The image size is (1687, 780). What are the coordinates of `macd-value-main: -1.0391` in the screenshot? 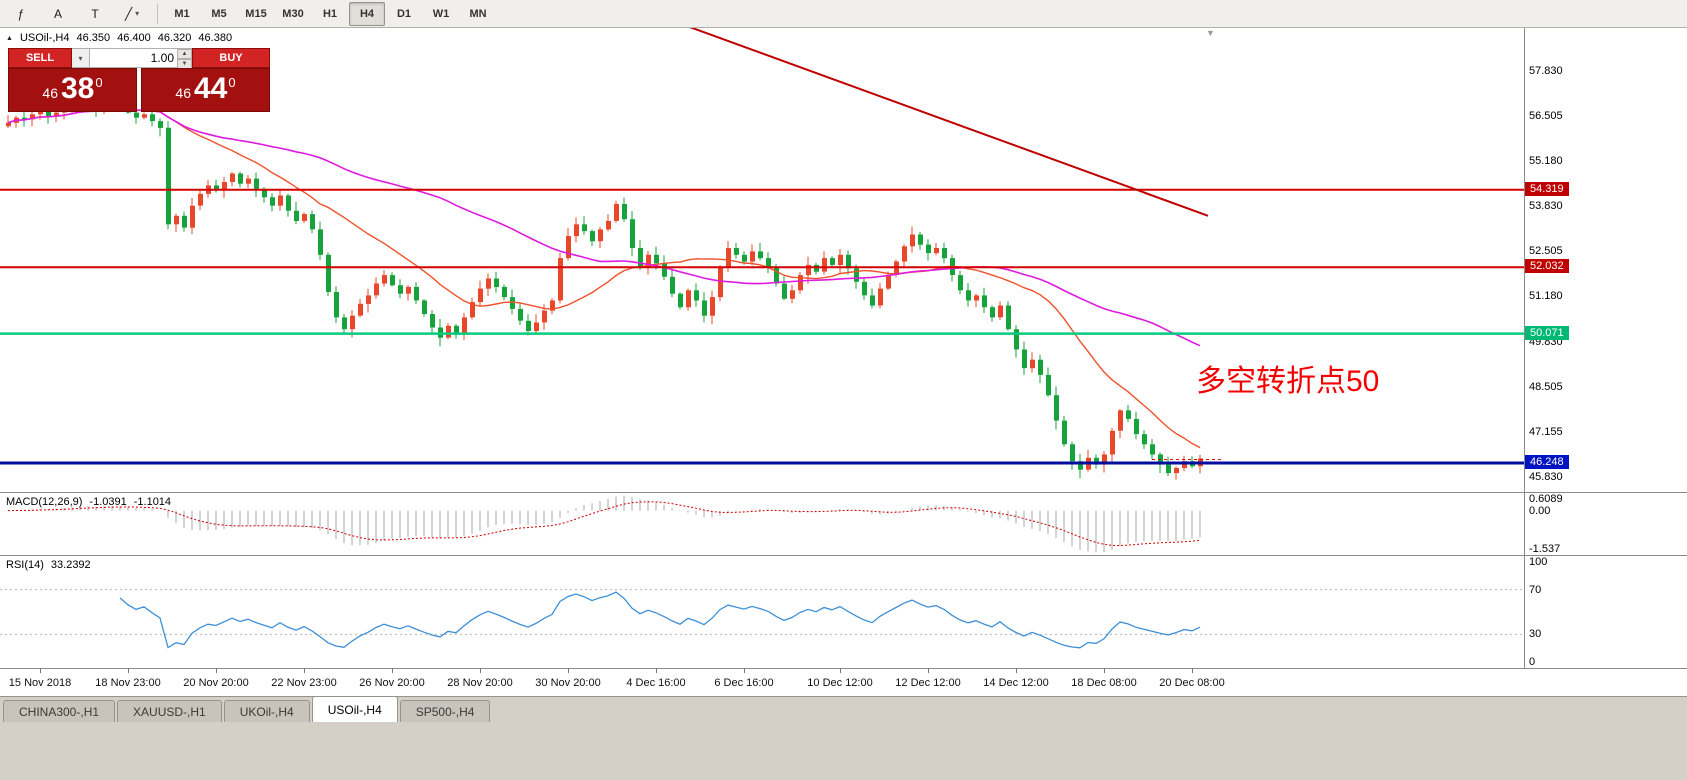 It's located at (108, 502).